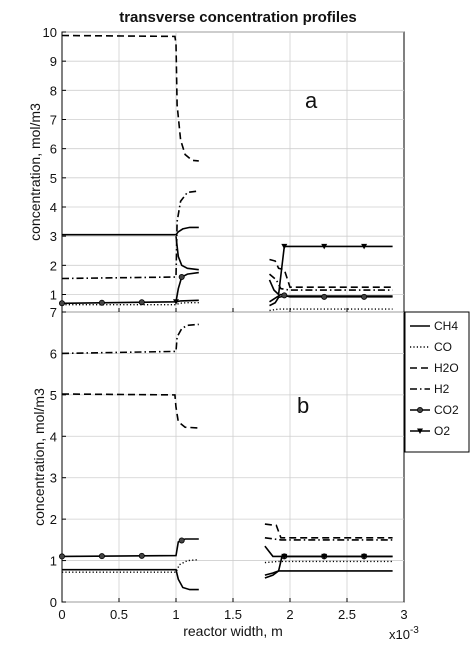  Describe the element at coordinates (119, 614) in the screenshot. I see `x-tick-label: 0.5` at that location.